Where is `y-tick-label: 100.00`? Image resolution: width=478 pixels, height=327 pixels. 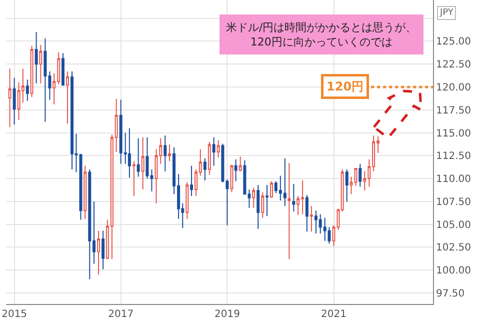 y-tick-label: 100.00 is located at coordinates (453, 271).